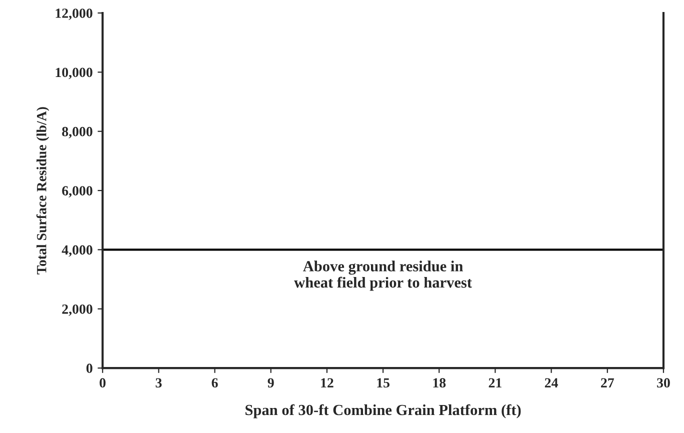  What do you see at coordinates (43, 190) in the screenshot?
I see `y-axis-title: Total Surface Residue (lb/A)` at bounding box center [43, 190].